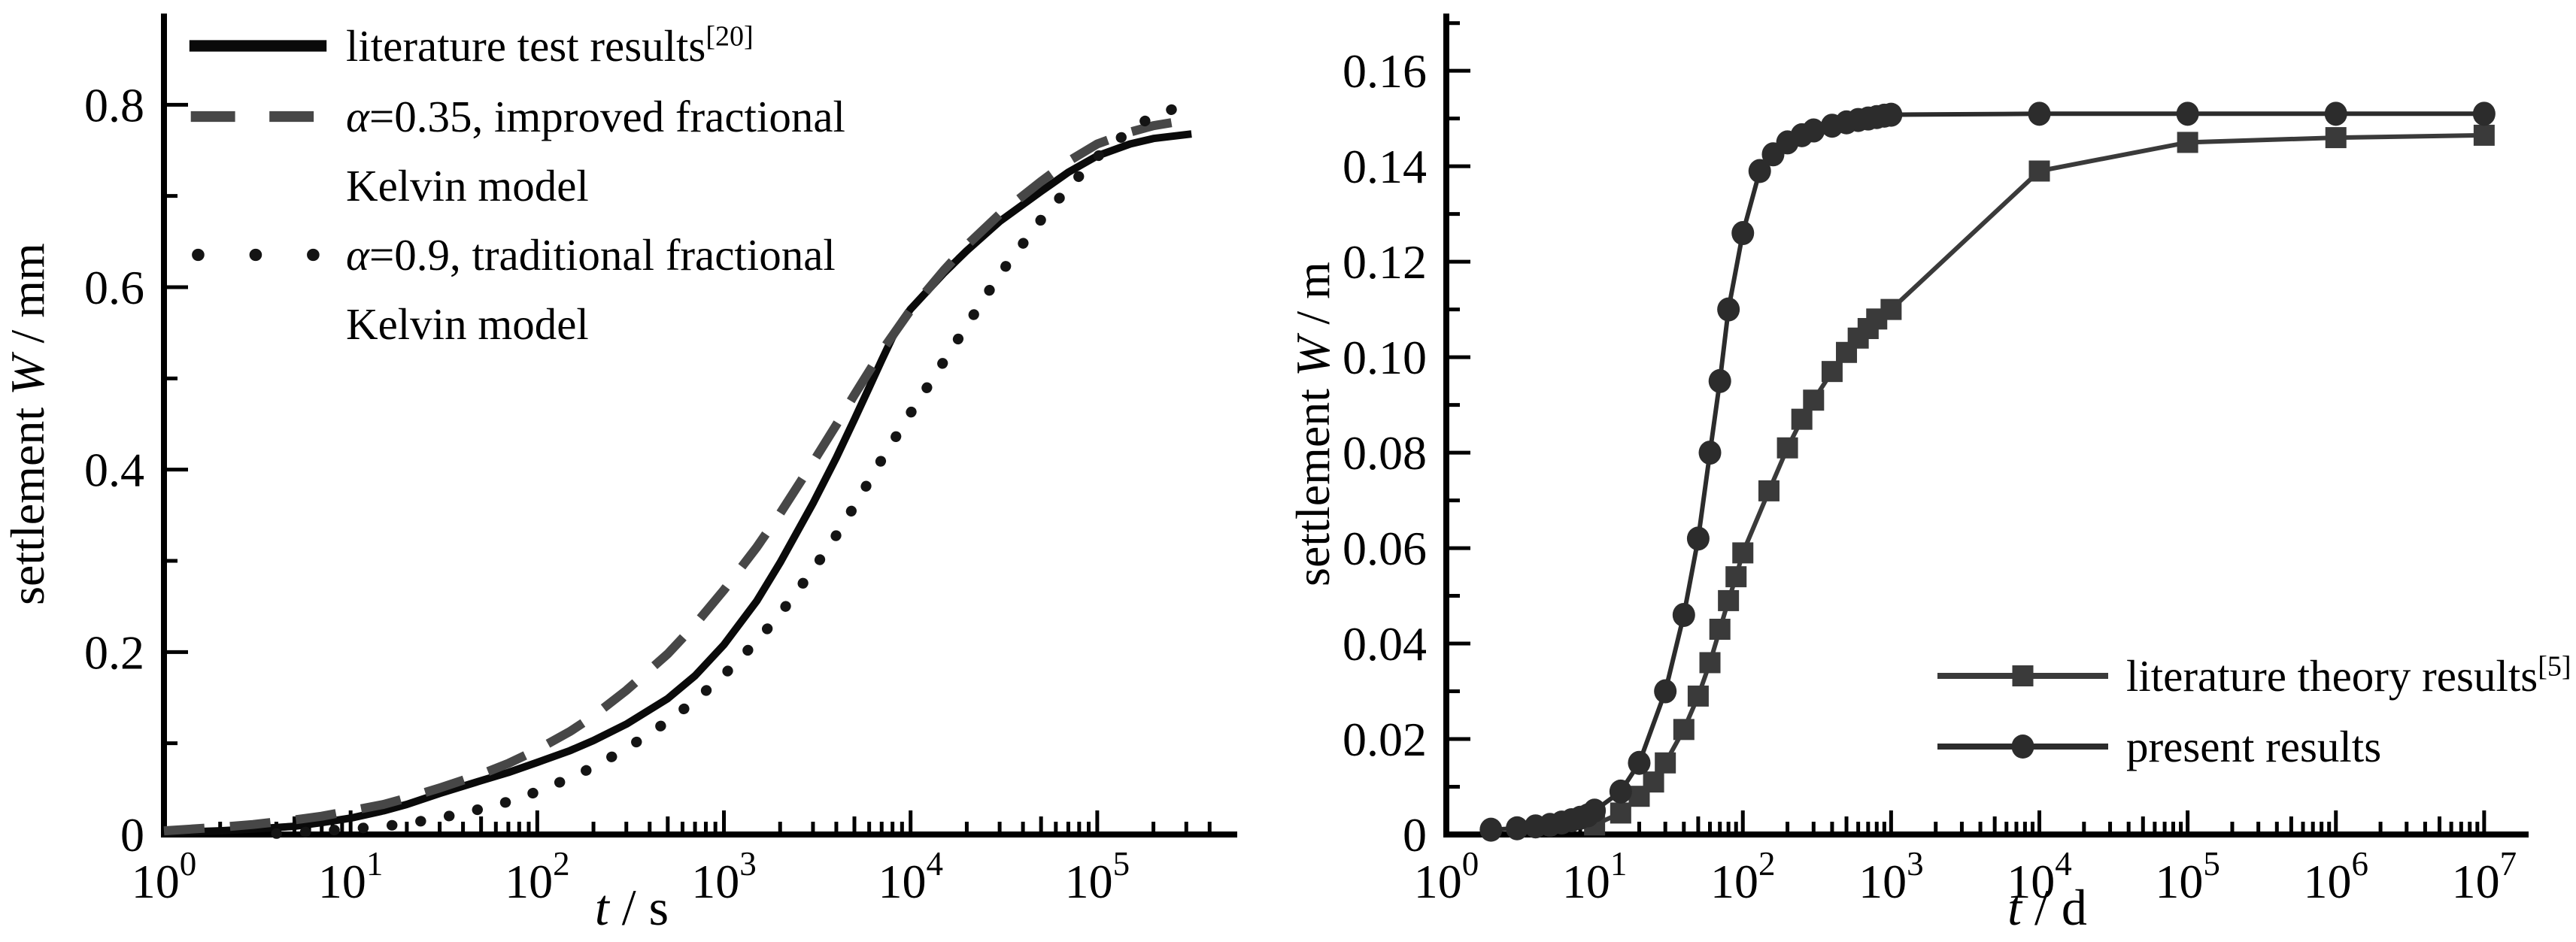 This screenshot has width=2576, height=942. Describe the element at coordinates (591, 255) in the screenshot. I see `legend-label: α=0.9, traditional fractional` at that location.